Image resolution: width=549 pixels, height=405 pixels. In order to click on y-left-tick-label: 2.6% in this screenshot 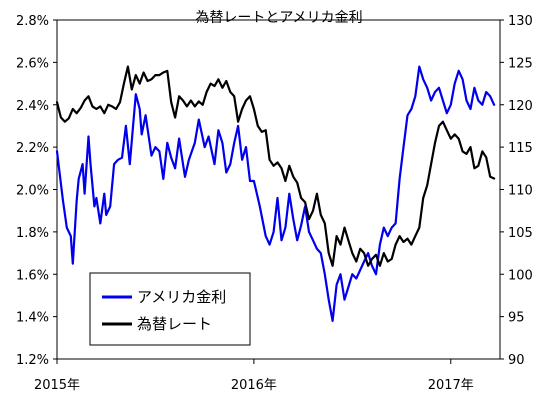, I will do `click(32, 63)`.